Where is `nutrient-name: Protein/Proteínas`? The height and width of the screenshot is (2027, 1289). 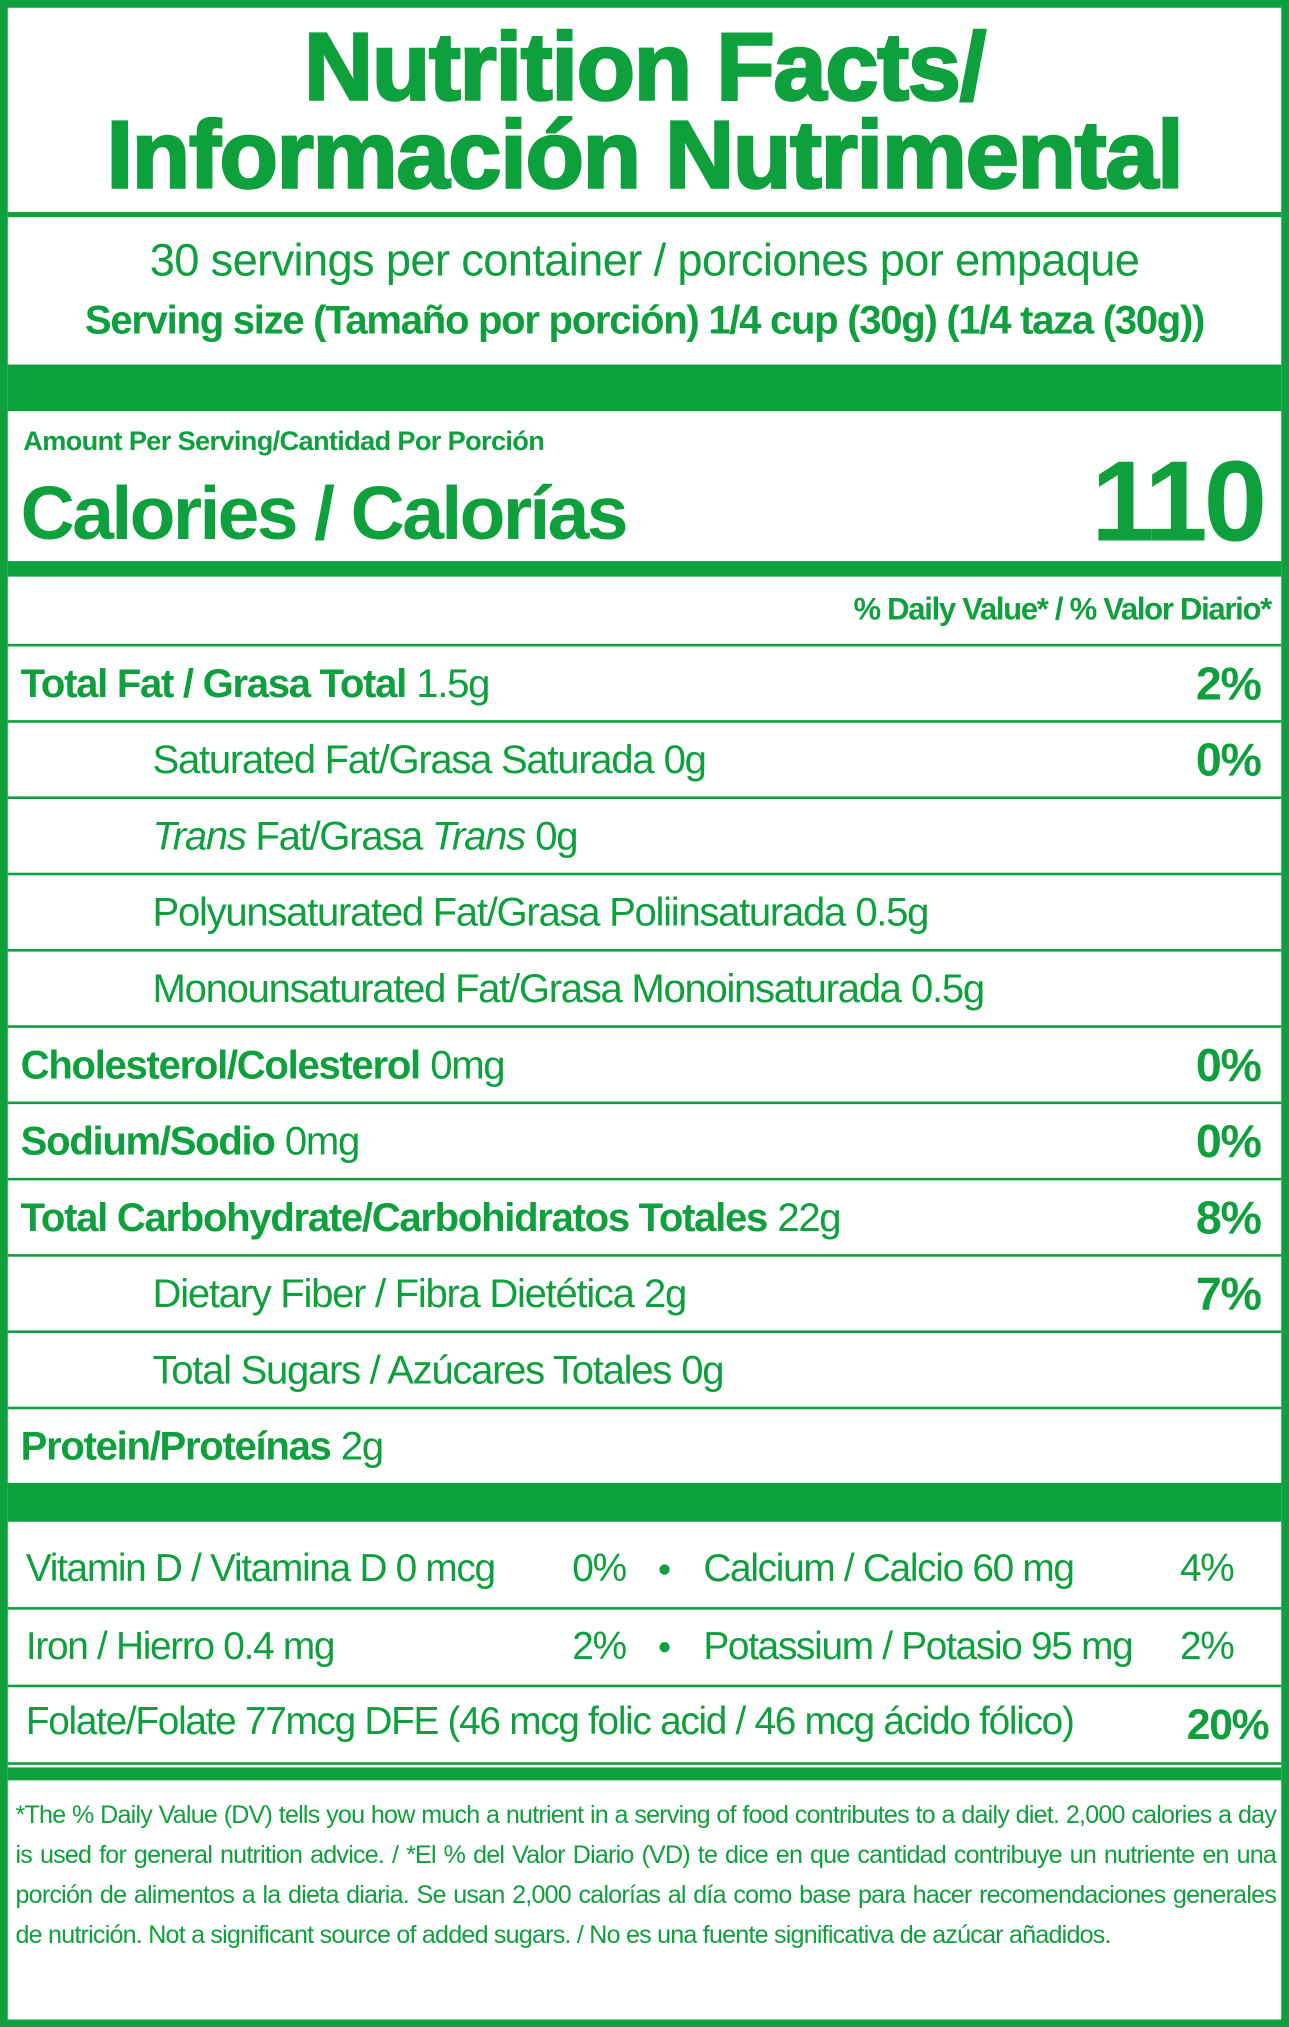
nutrient-name: Protein/Proteínas is located at coordinates (176, 1445).